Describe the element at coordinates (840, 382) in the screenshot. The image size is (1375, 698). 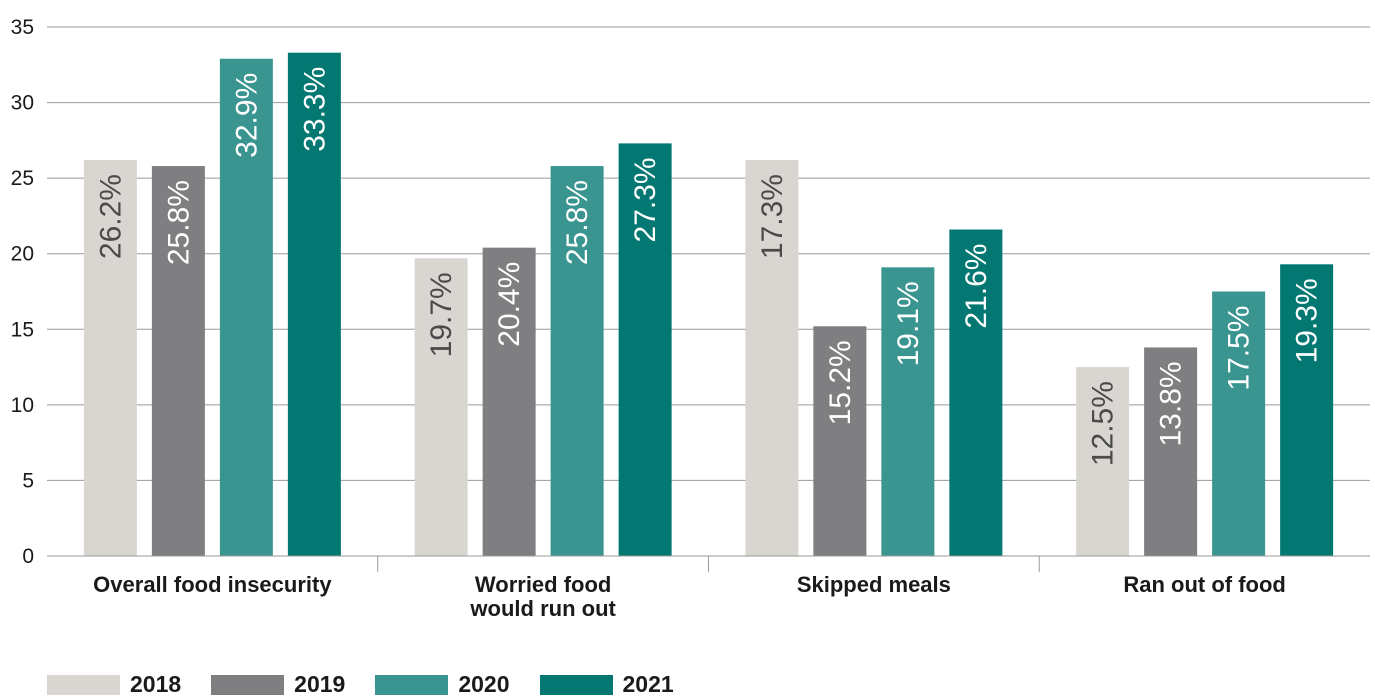
I see `data-label: 15.2%` at that location.